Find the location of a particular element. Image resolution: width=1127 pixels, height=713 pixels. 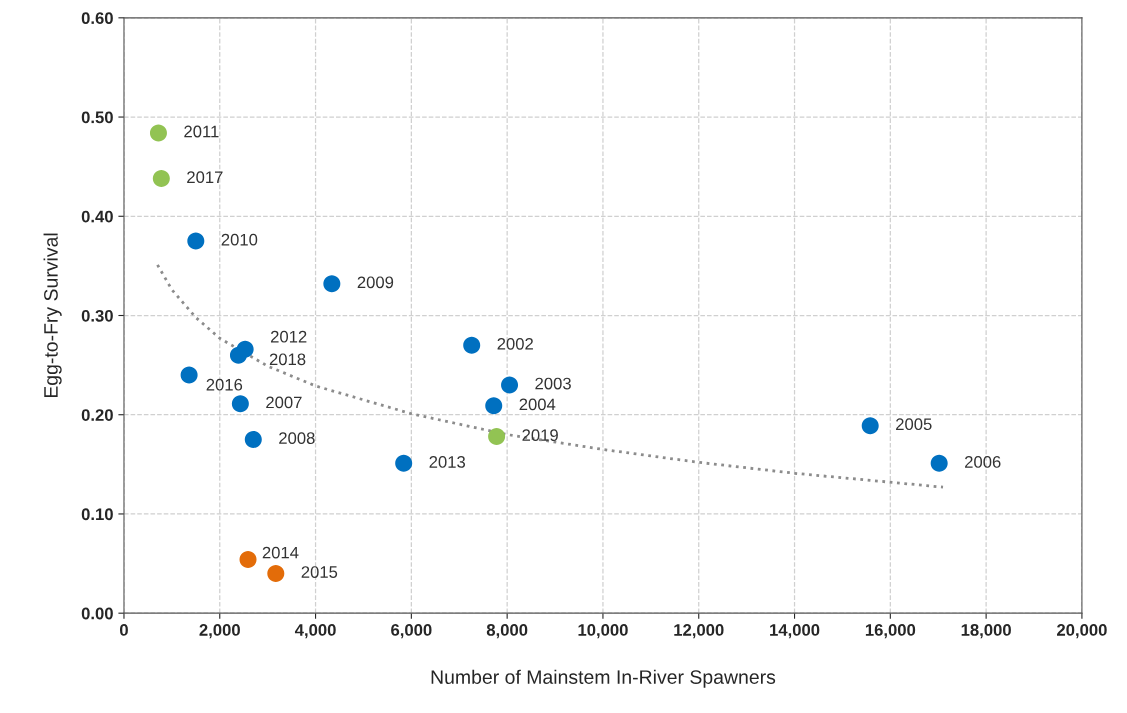

annotation: 2003 is located at coordinates (553, 383).